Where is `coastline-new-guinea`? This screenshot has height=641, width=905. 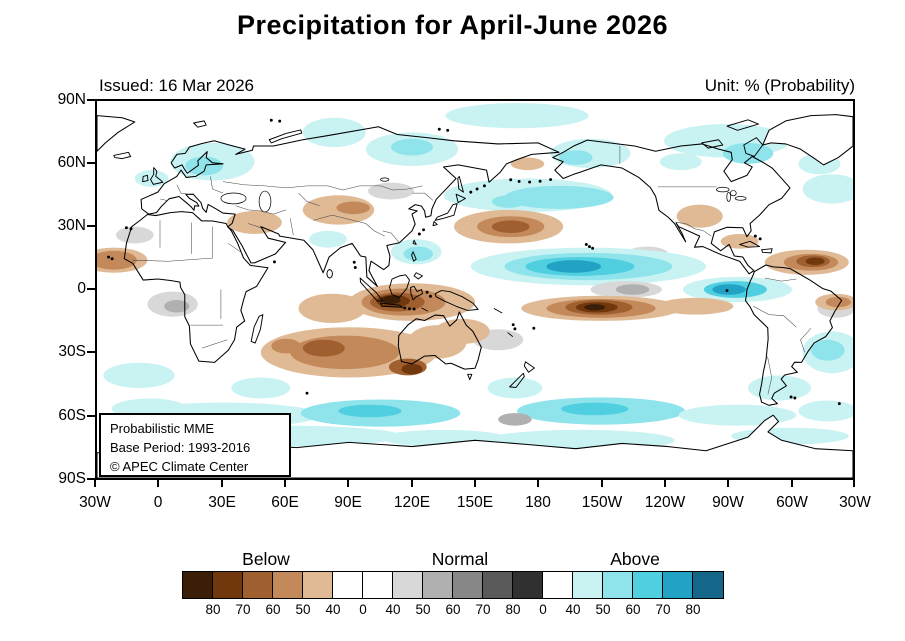
coastline-new-guinea is located at coordinates (456, 300).